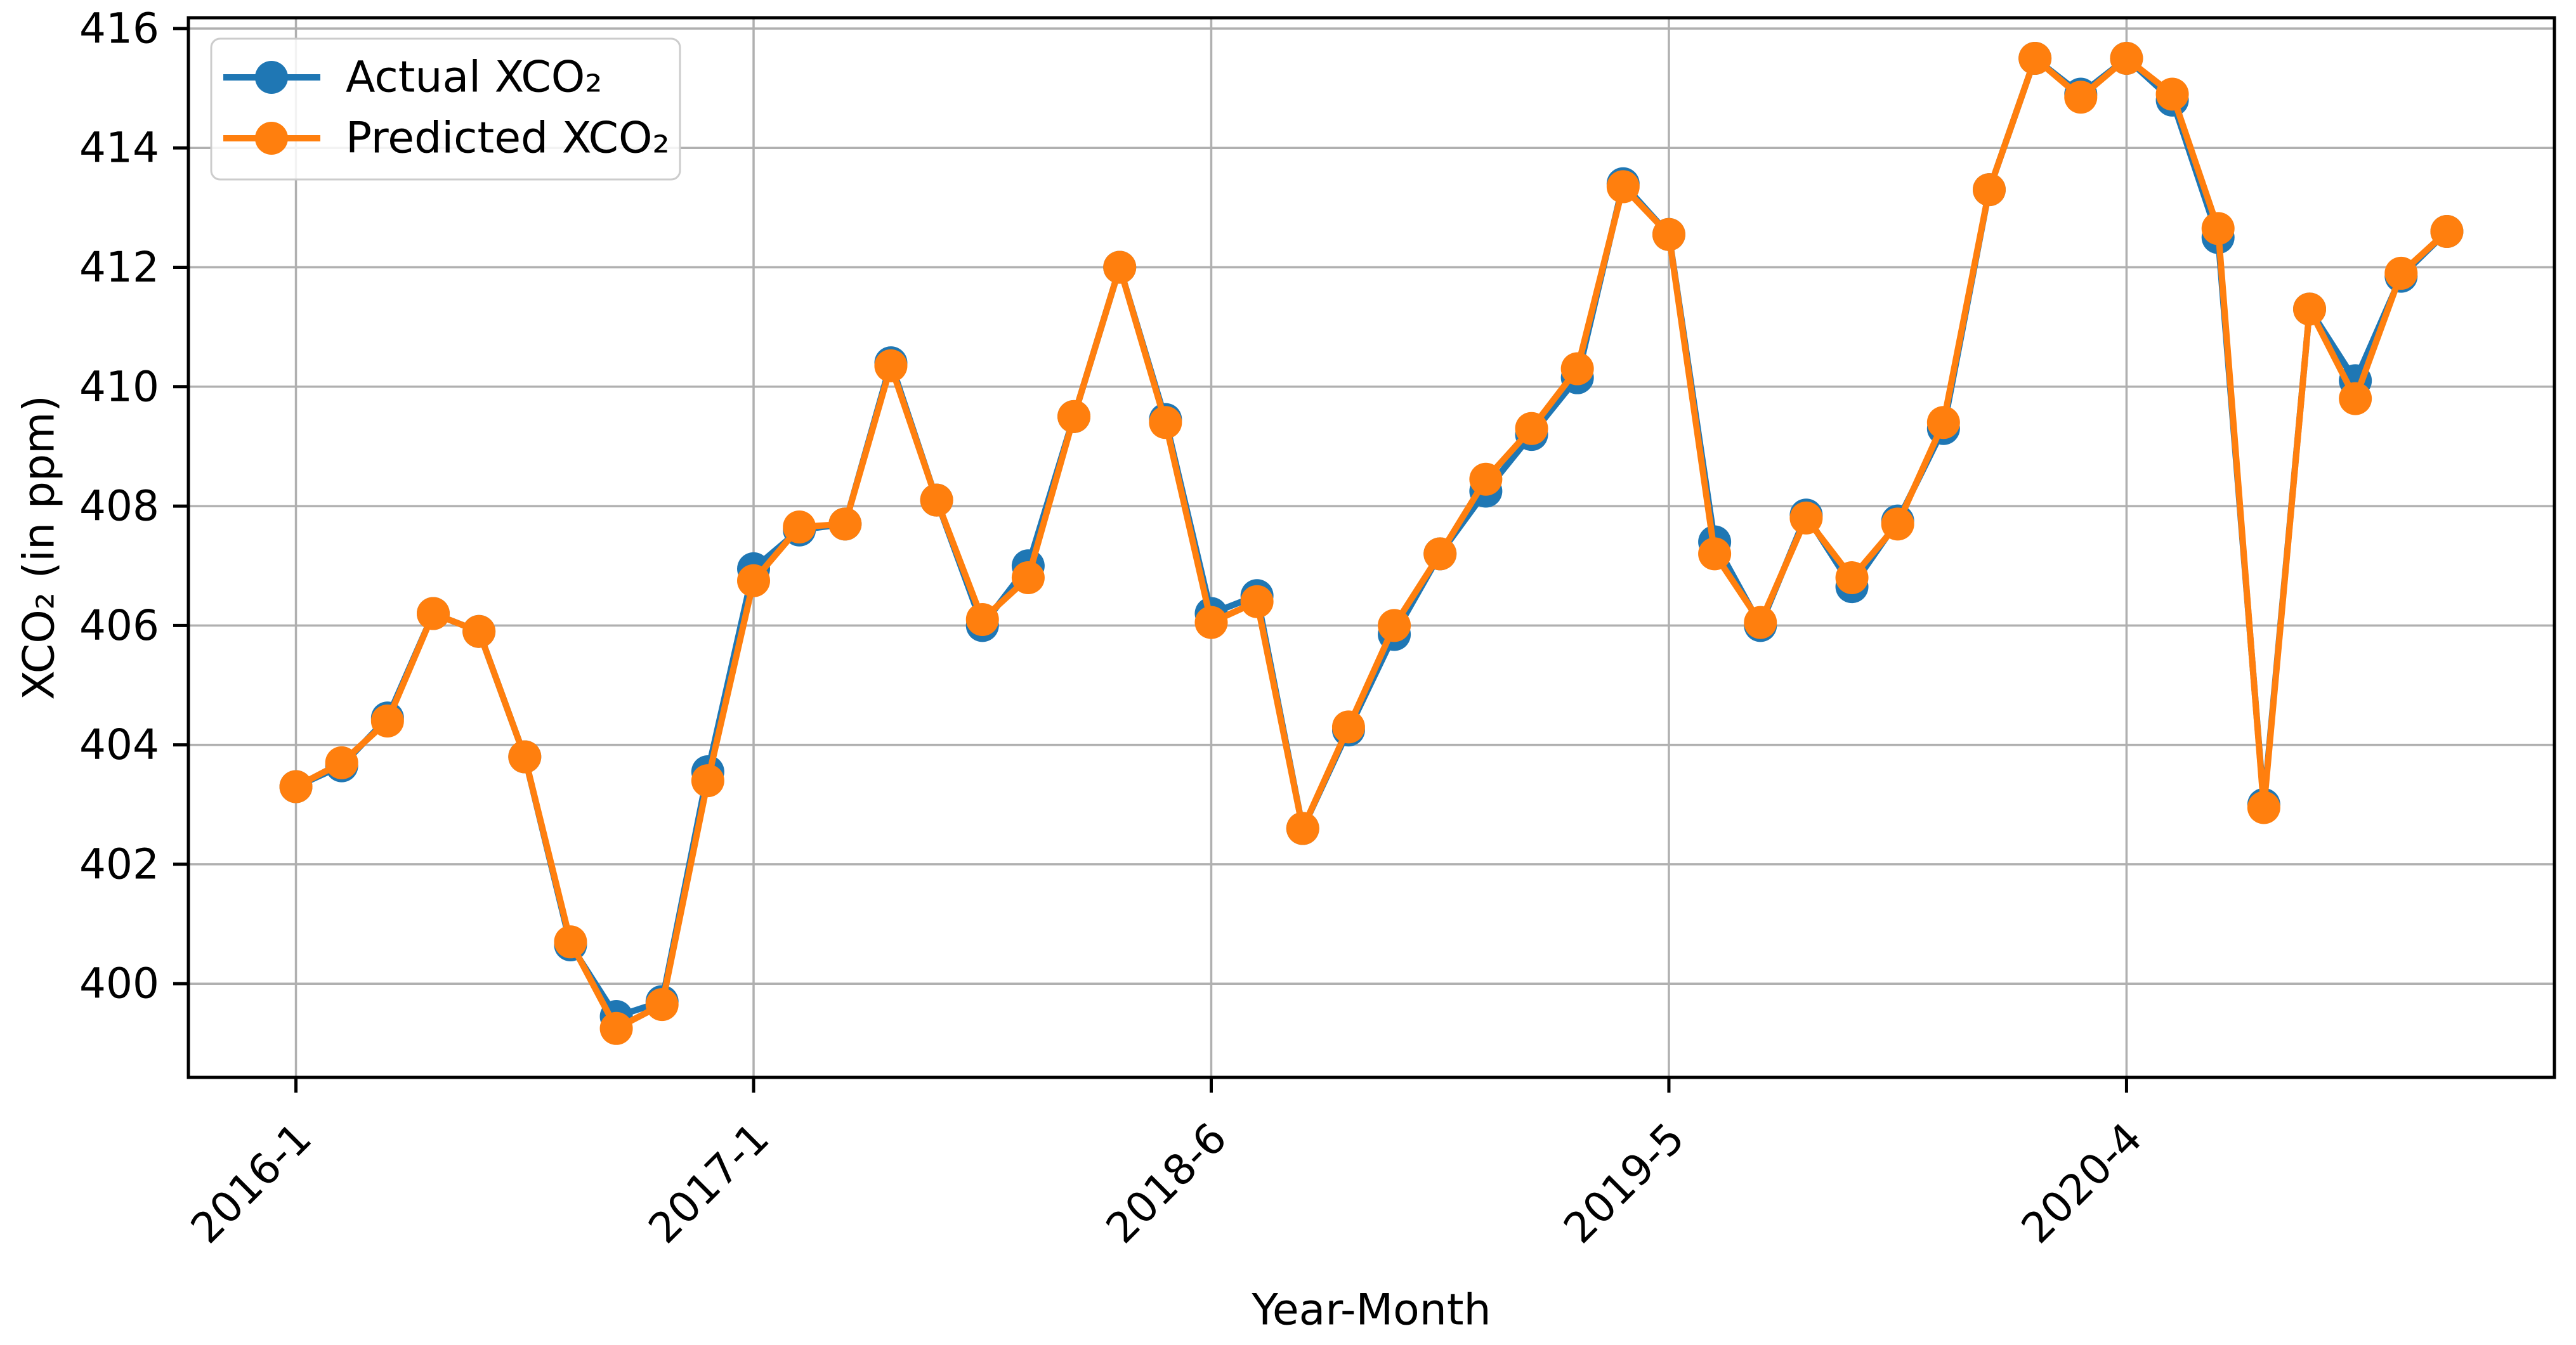  I want to click on y-tick-label: 416, so click(119, 28).